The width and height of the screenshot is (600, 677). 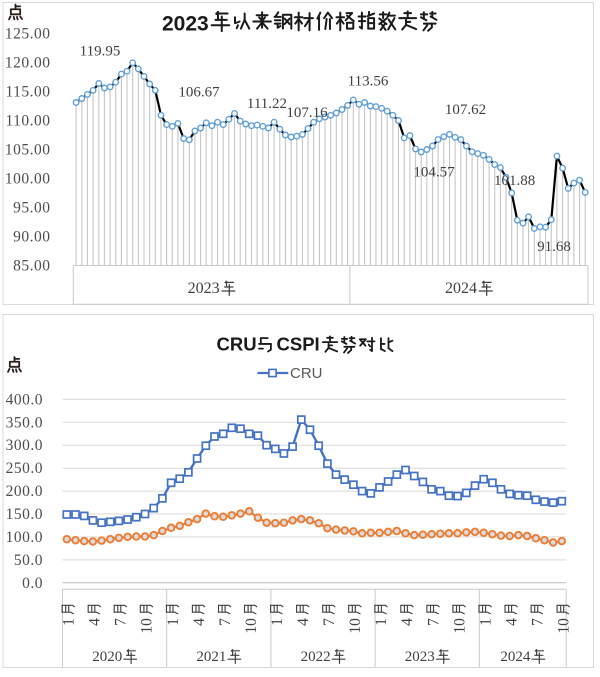 I want to click on svg-text: 120.00, so click(x=28, y=63).